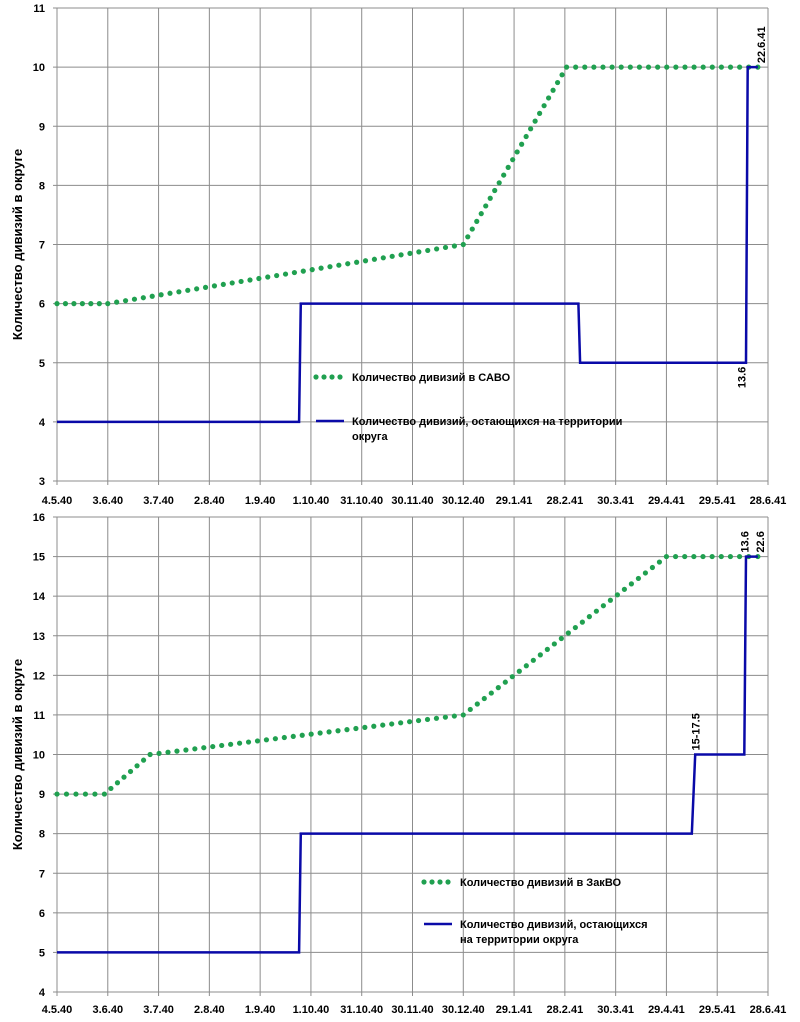  What do you see at coordinates (39, 558) in the screenshot?
I see `y-tick-label: 15` at bounding box center [39, 558].